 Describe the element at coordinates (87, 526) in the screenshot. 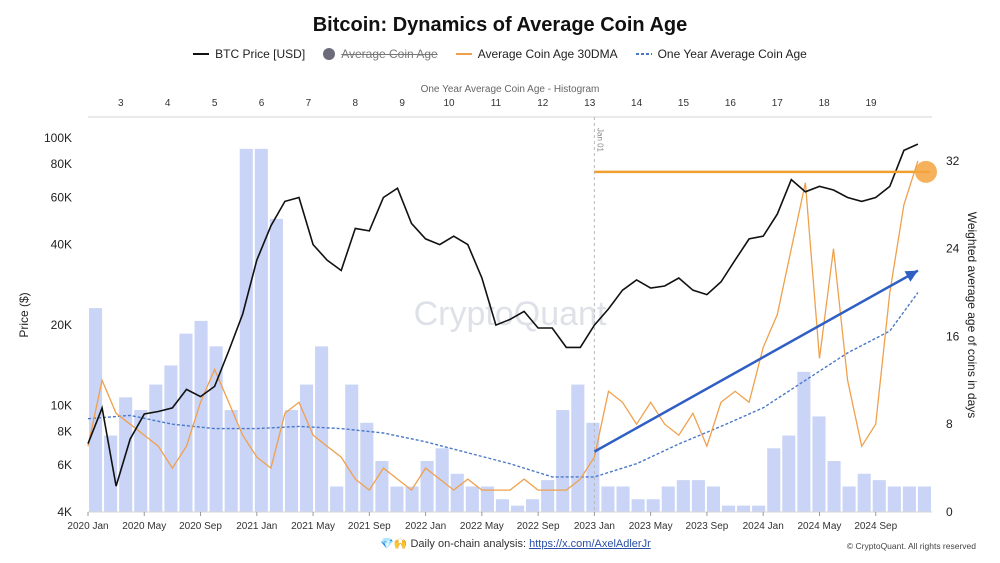

I see `x-tick-label: 2020 Jan` at that location.